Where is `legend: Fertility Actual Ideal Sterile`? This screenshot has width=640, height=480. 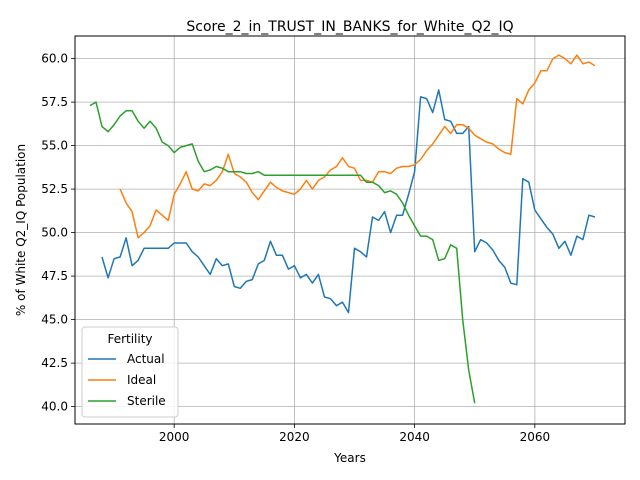 legend: Fertility Actual Ideal Sterile is located at coordinates (130, 372).